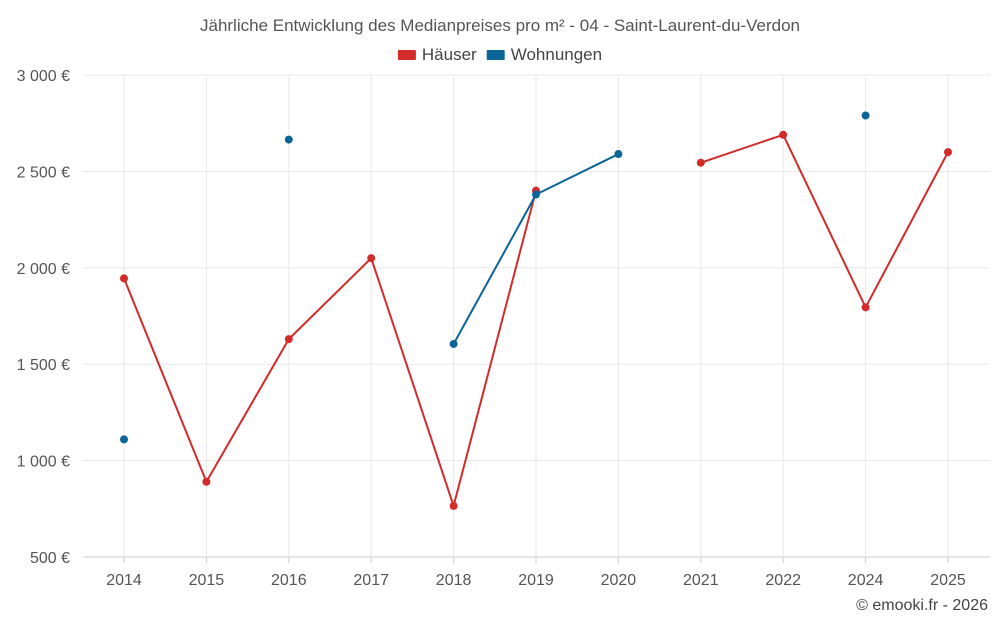  I want to click on legend: Häuser Wohnungen, so click(499, 54).